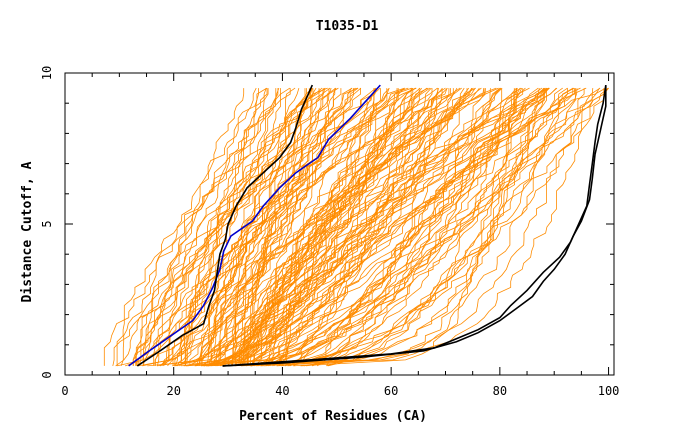 This screenshot has width=680, height=440. I want to click on x-tick-label: 60, so click(391, 391).